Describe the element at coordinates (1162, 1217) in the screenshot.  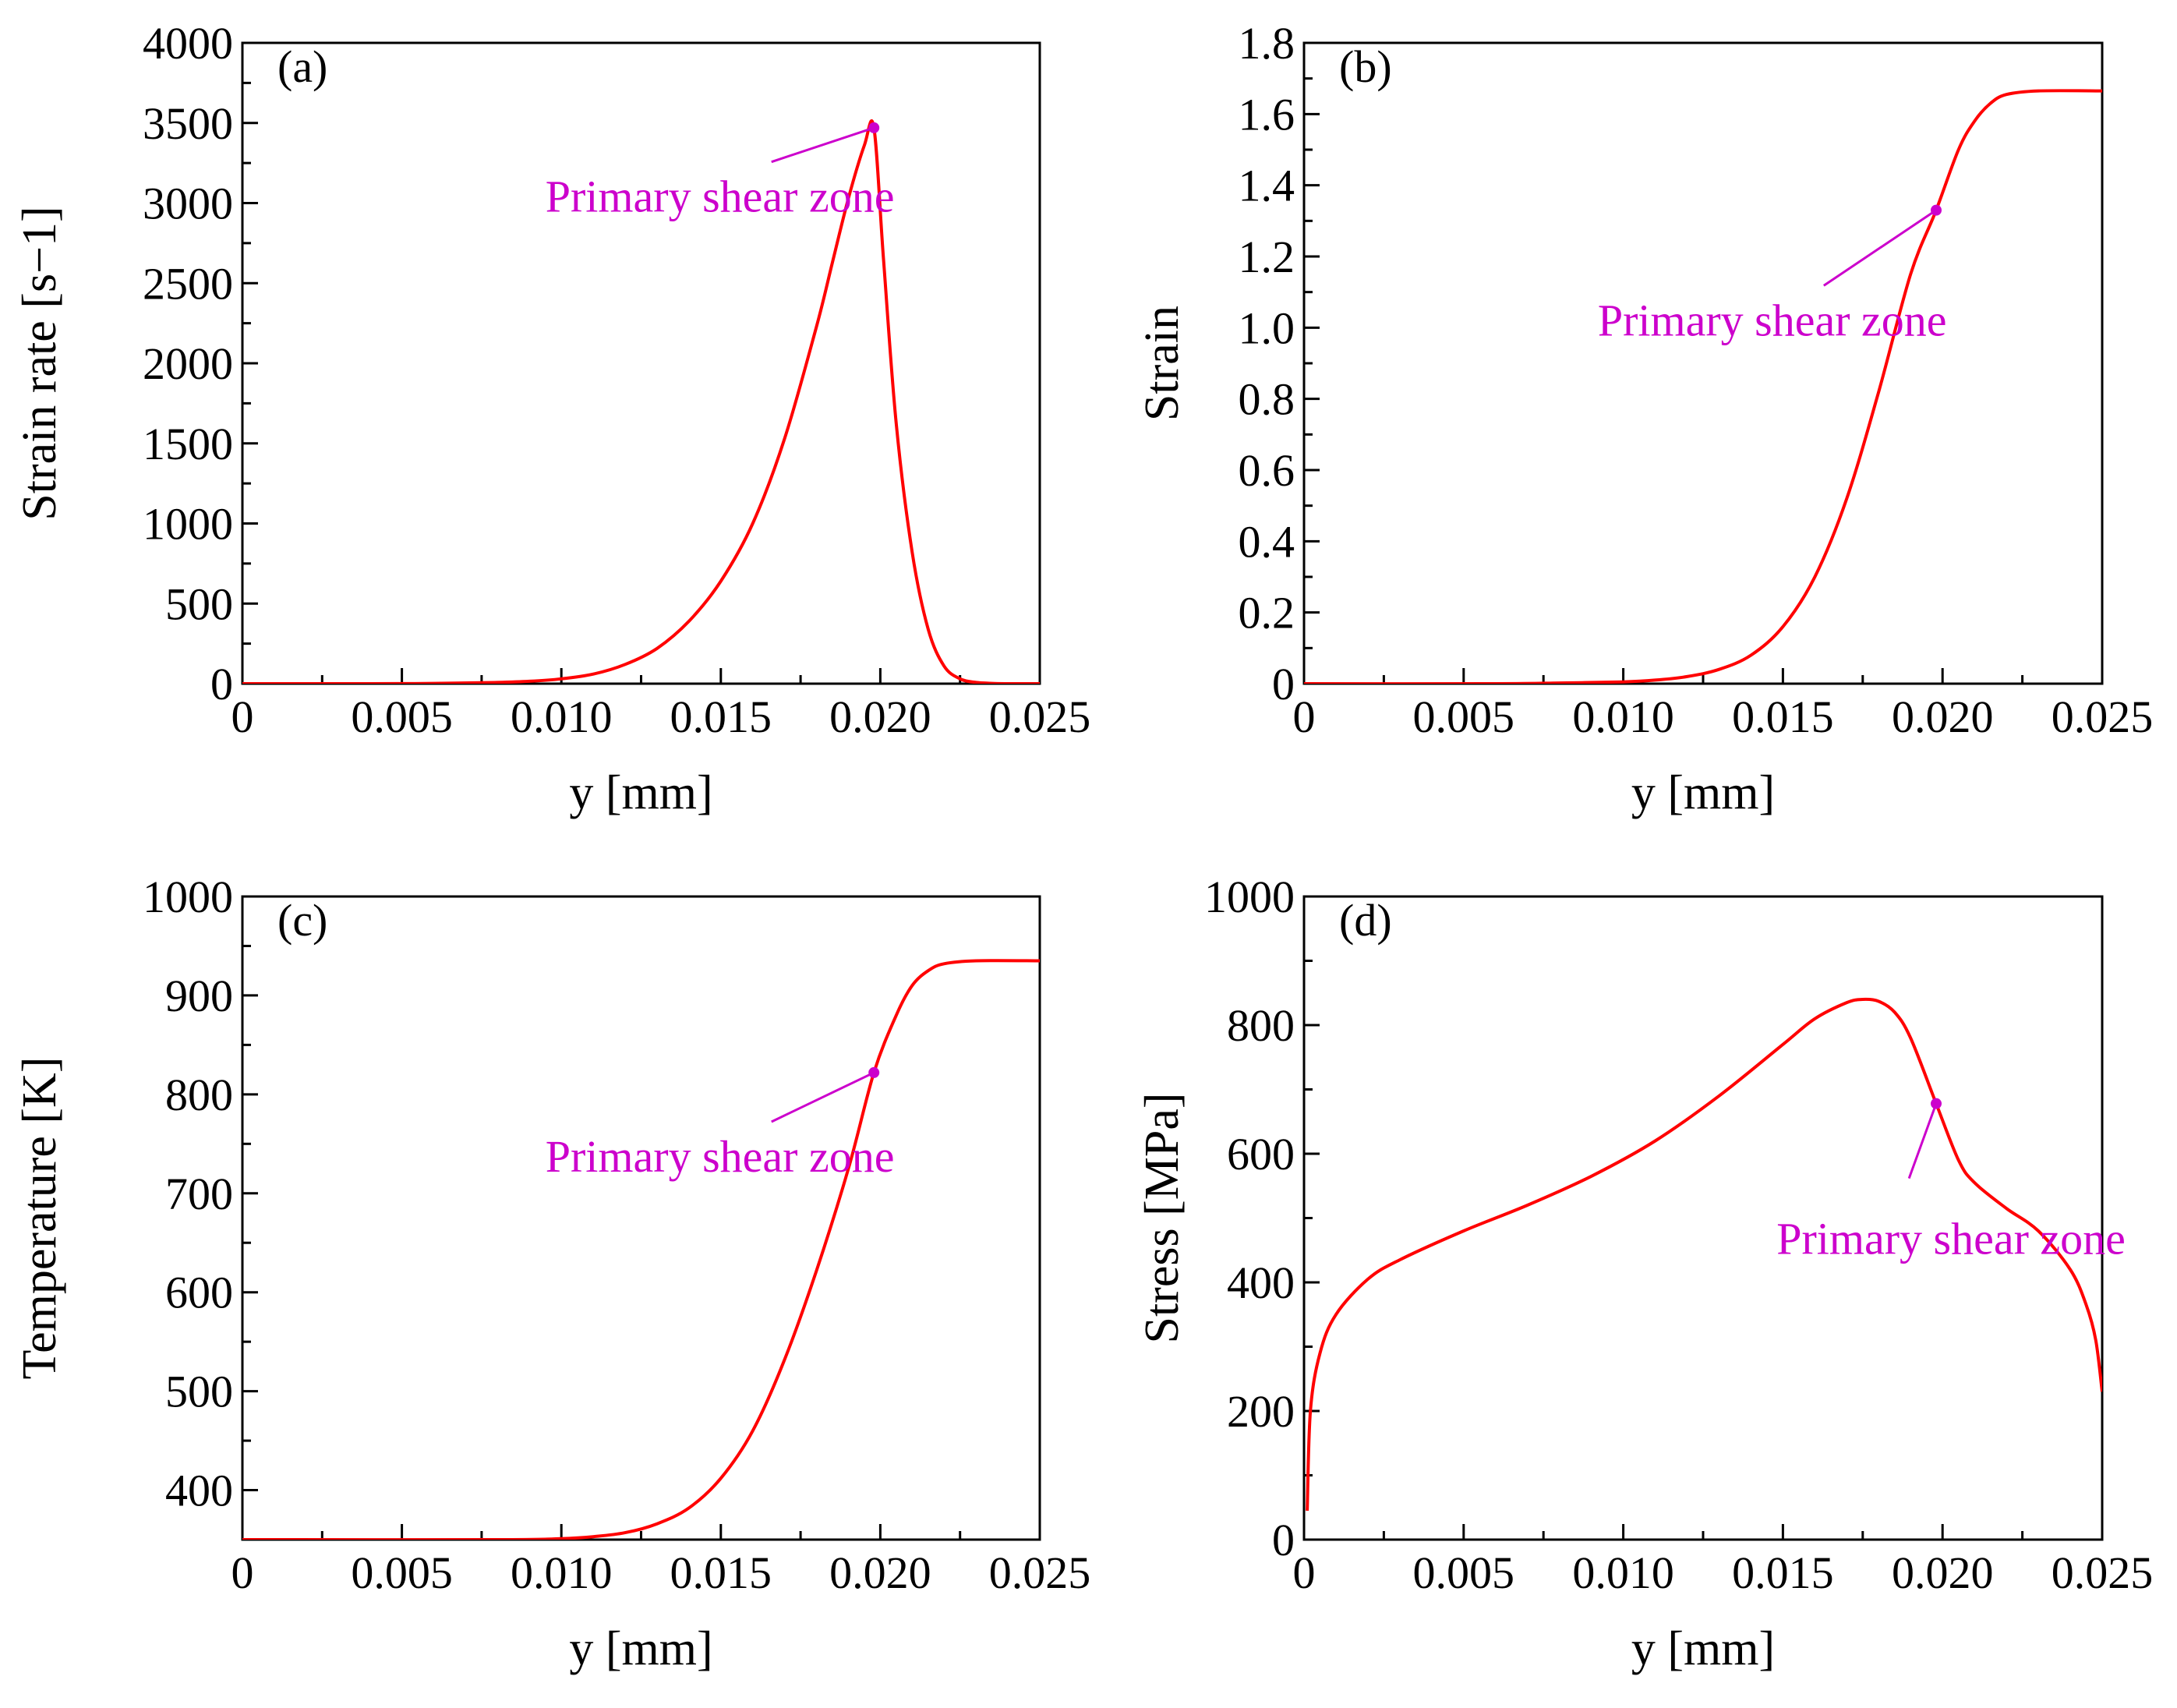
I see `y-axis-label: Stress [MPa]` at that location.